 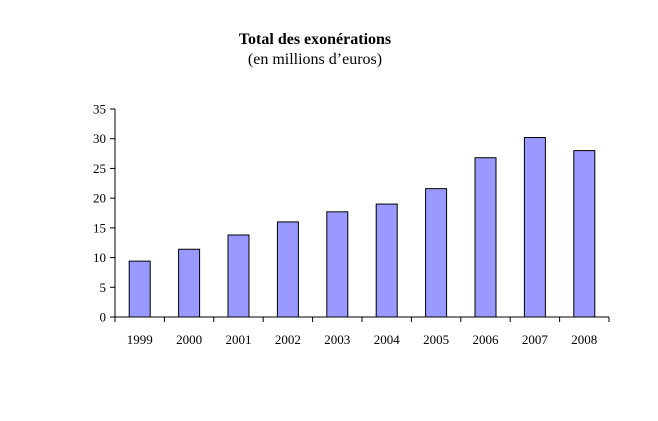 I want to click on bar-2004, so click(x=386, y=260).